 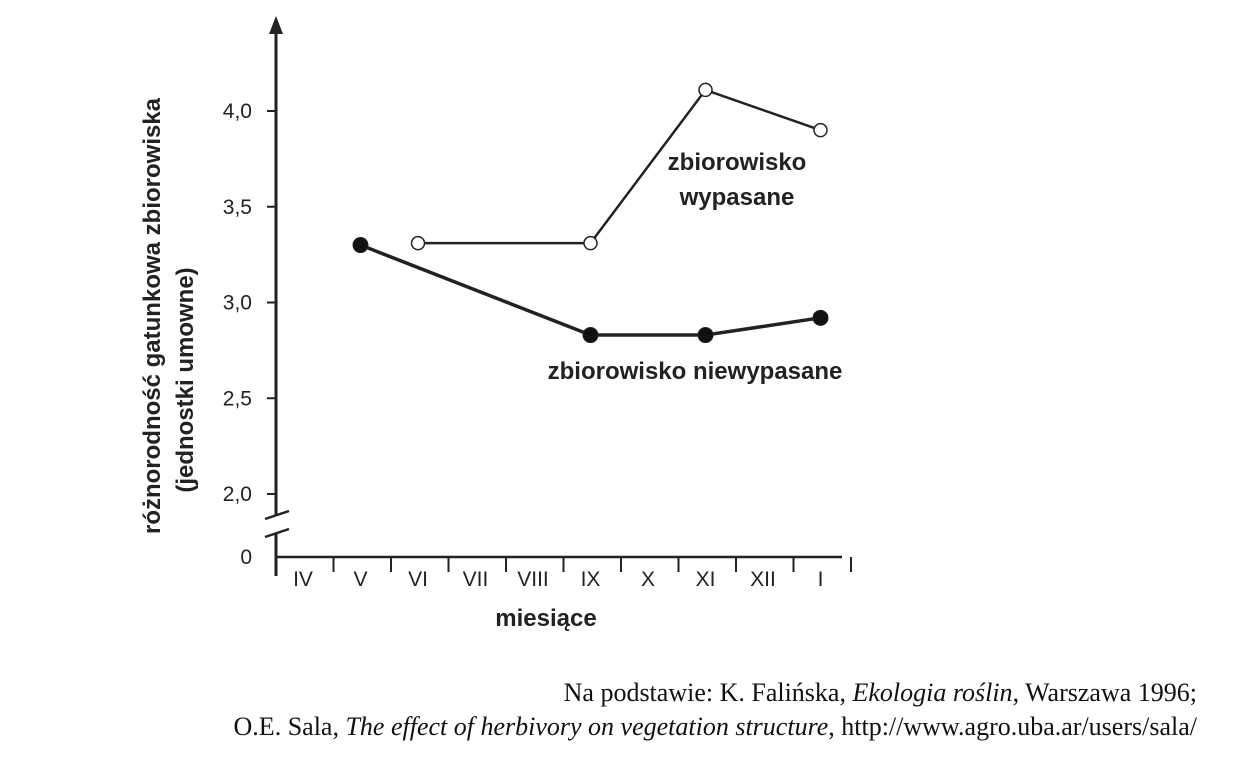 I want to click on x-axis: IV V VI VII VIII IX X XI XII I miesiące, so click(x=563, y=593).